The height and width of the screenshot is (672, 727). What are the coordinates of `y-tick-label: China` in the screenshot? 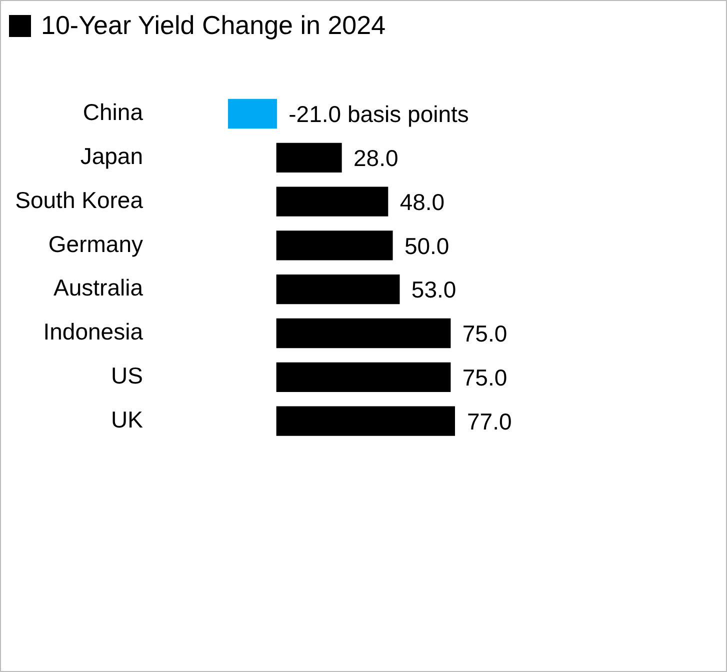 It's located at (113, 112).